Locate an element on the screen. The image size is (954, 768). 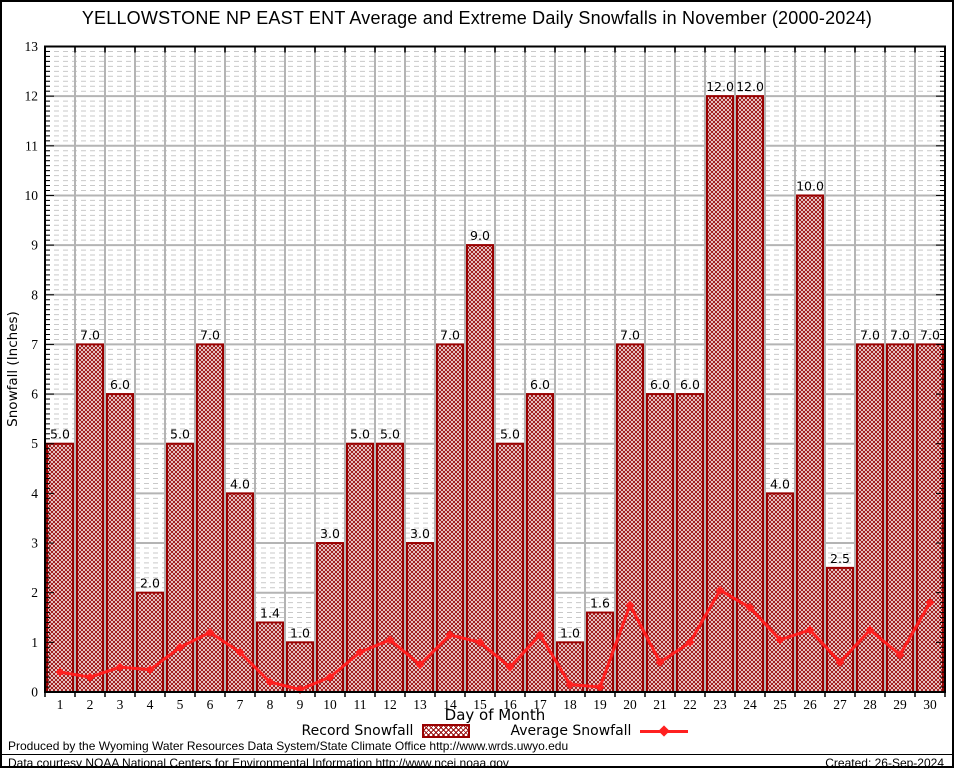
bar-value-label-day-17: 6.0 is located at coordinates (540, 384).